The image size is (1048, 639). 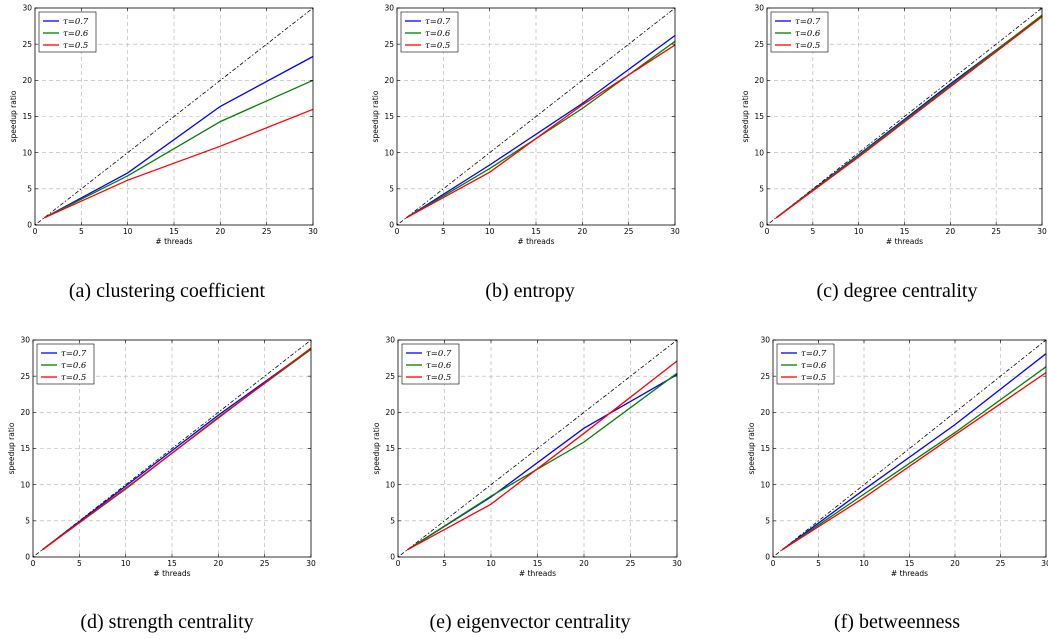 What do you see at coordinates (166, 622) in the screenshot?
I see `subfigure-caption: (d) strength centrality` at bounding box center [166, 622].